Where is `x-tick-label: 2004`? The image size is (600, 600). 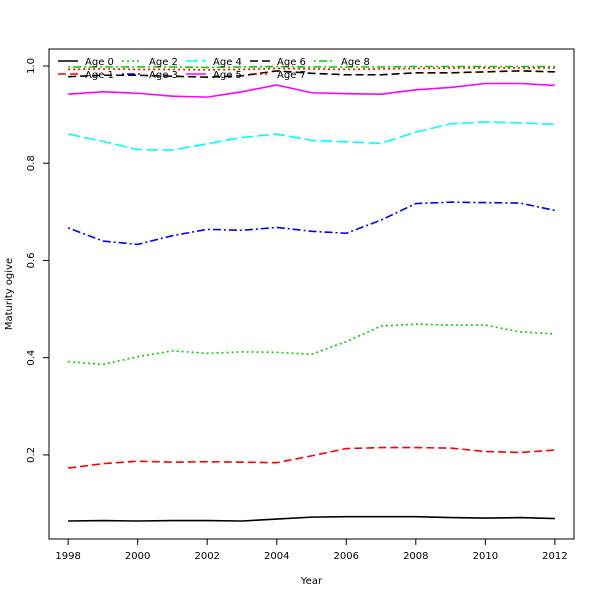 x-tick-label: 2004 is located at coordinates (276, 556).